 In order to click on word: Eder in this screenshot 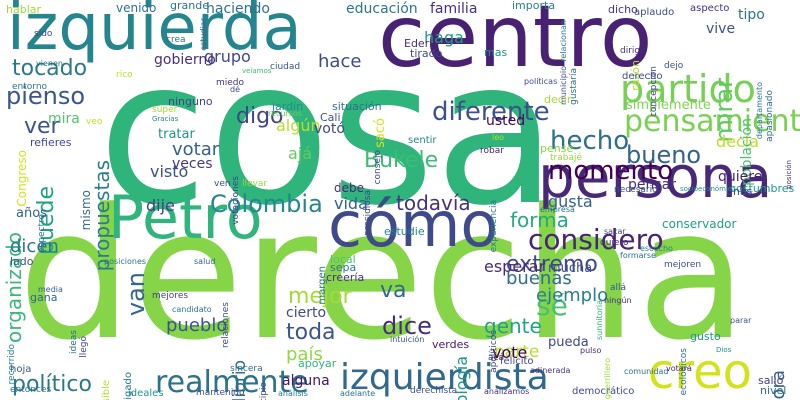, I will do `click(417, 43)`.